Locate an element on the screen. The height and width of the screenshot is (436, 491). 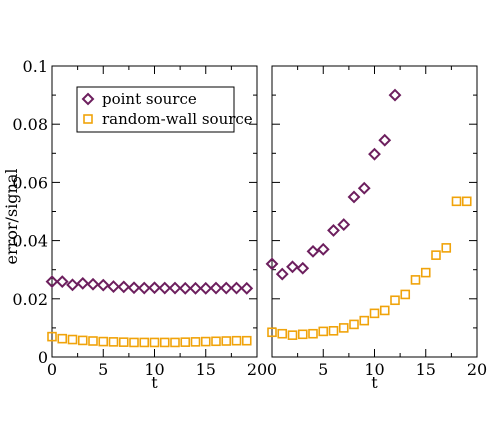
y-tick-label: 0.08 is located at coordinates (30, 124).